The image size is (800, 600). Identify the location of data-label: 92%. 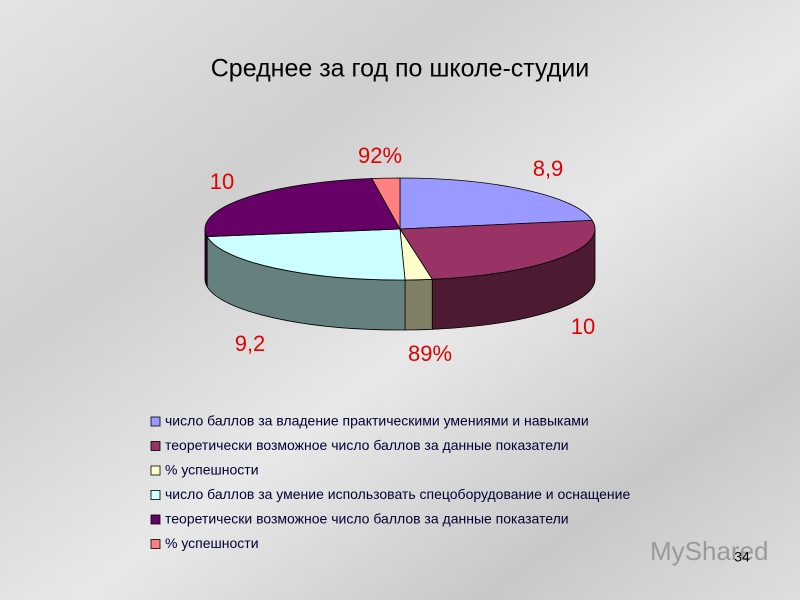
(380, 155).